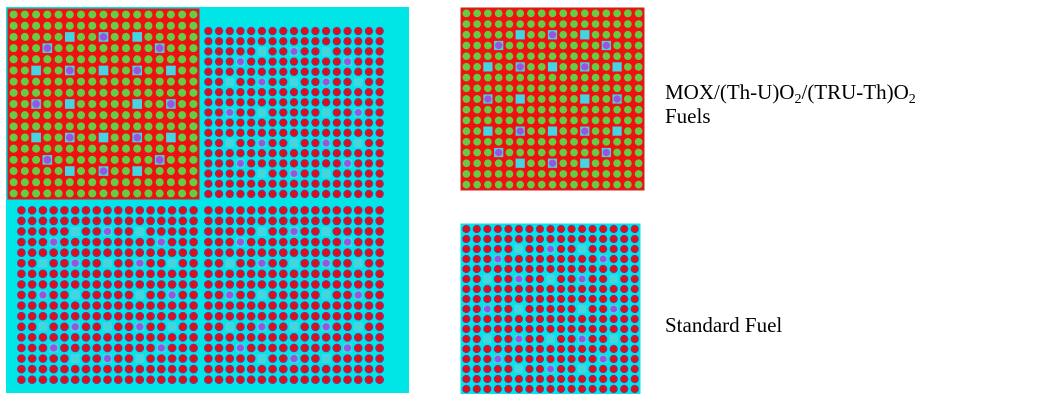  Describe the element at coordinates (520, 35) in the screenshot. I see `mox-sample-guide-tube` at that location.